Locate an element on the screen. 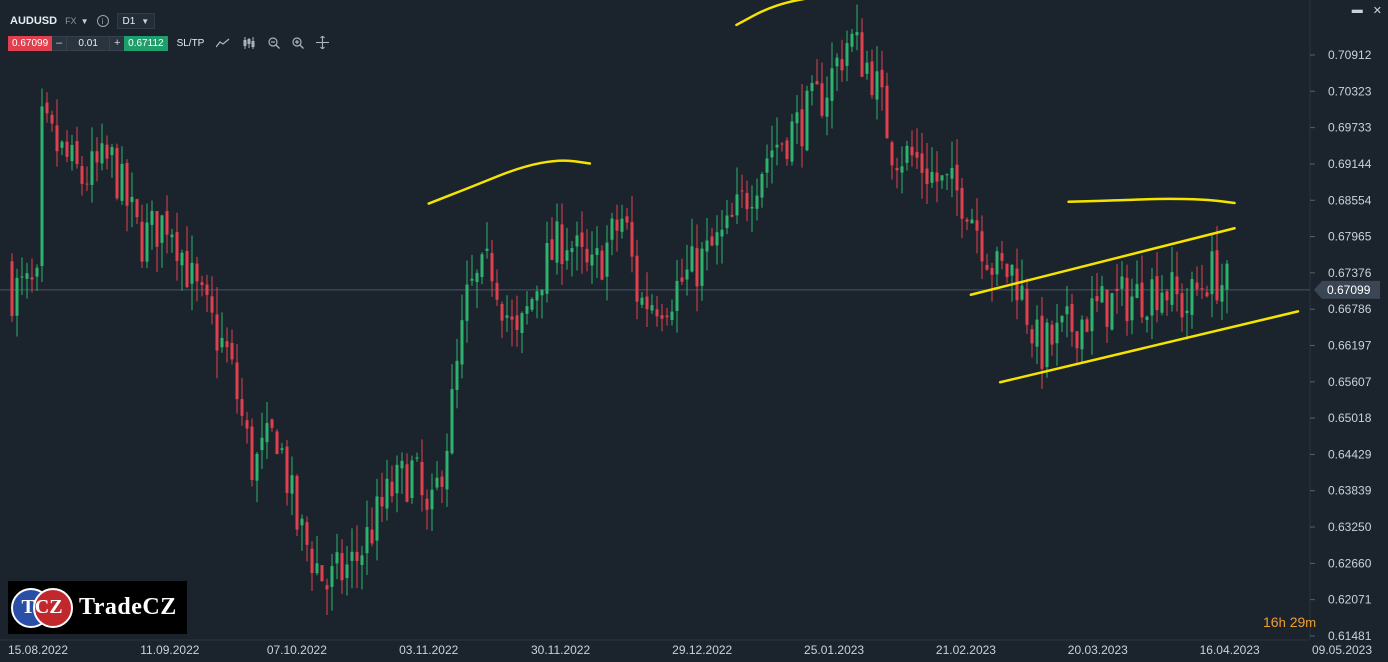 The height and width of the screenshot is (662, 1388). current-price-label: 0.67099 is located at coordinates (1349, 290).